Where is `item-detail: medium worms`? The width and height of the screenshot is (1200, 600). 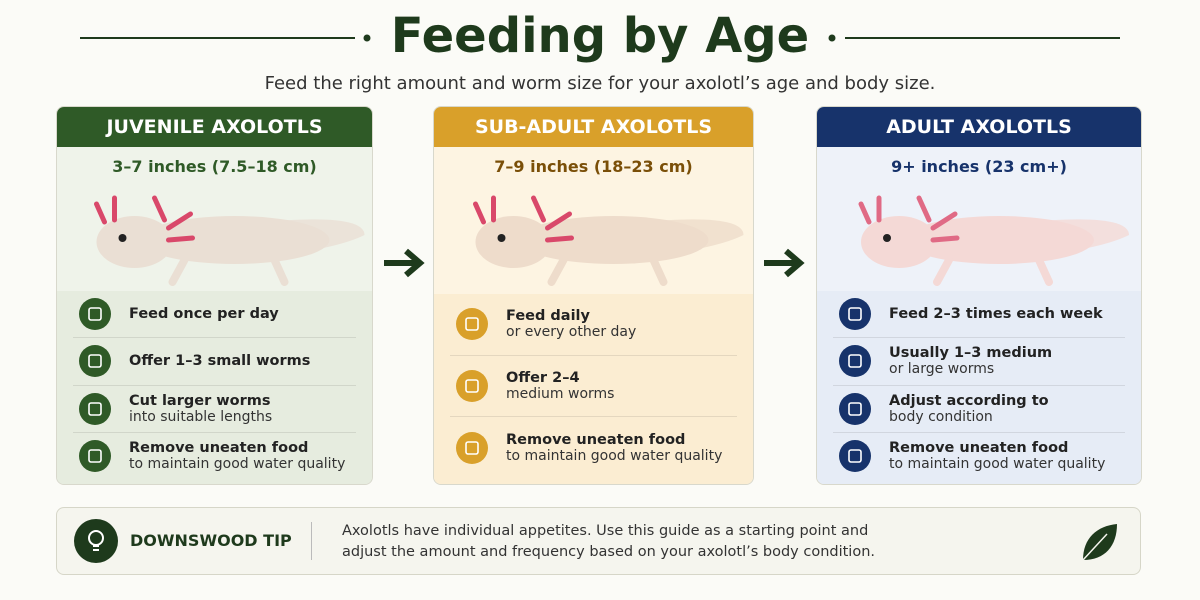 item-detail: medium worms is located at coordinates (560, 393).